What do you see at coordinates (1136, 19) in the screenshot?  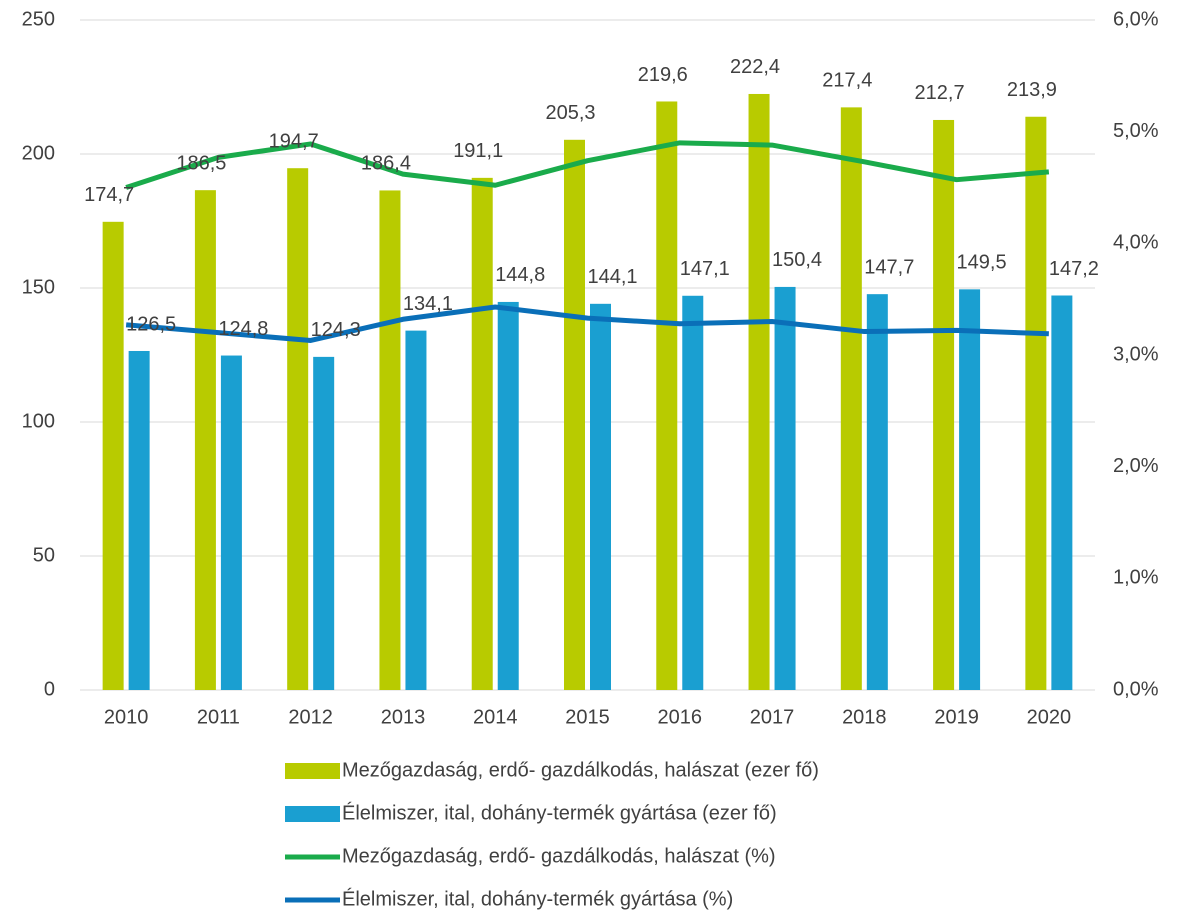 I see `y2-tick-label: 6,0%` at bounding box center [1136, 19].